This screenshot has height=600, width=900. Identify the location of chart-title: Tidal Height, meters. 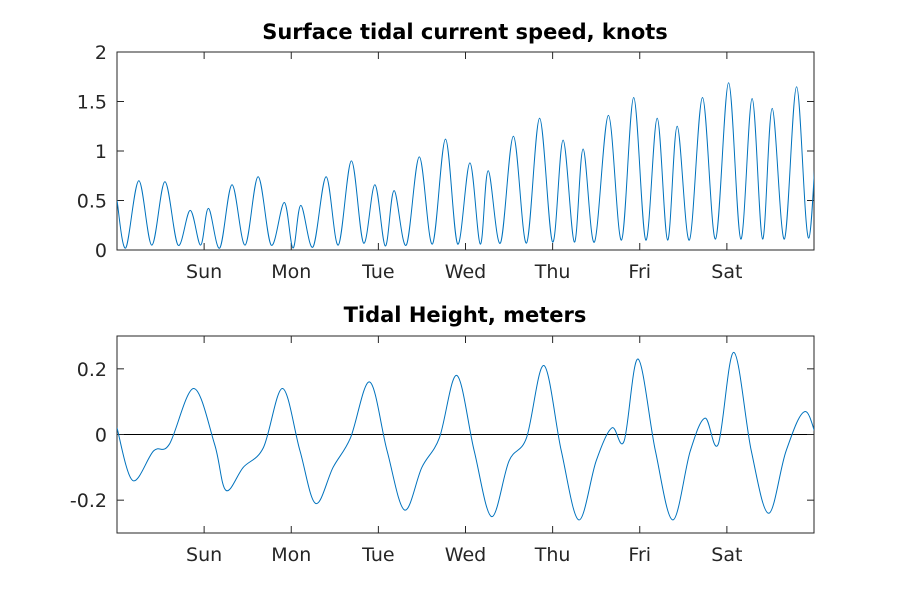
(465, 315).